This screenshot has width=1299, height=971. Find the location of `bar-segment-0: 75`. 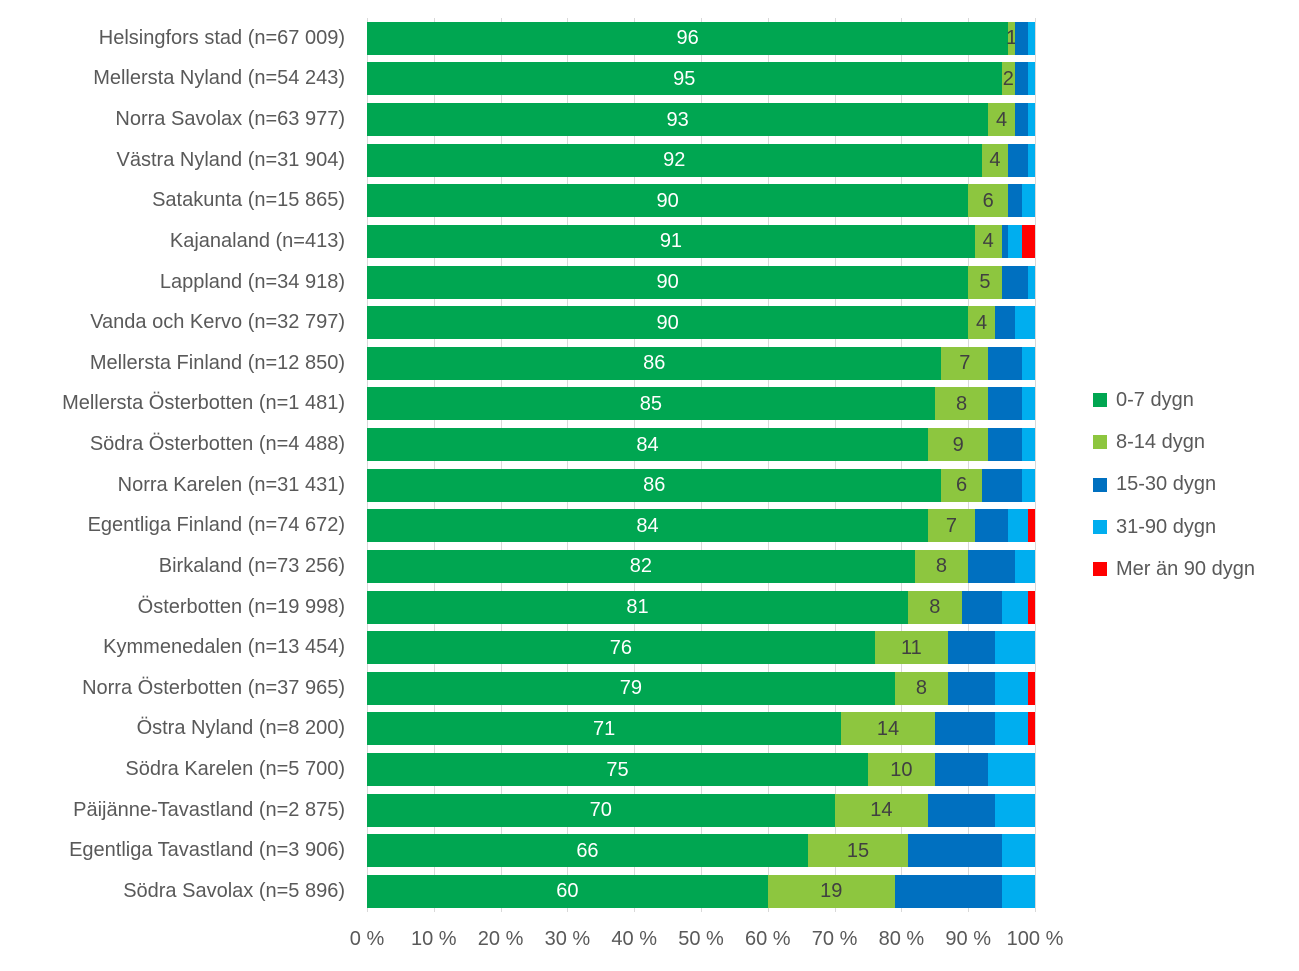

bar-segment-0: 75 is located at coordinates (617, 770).